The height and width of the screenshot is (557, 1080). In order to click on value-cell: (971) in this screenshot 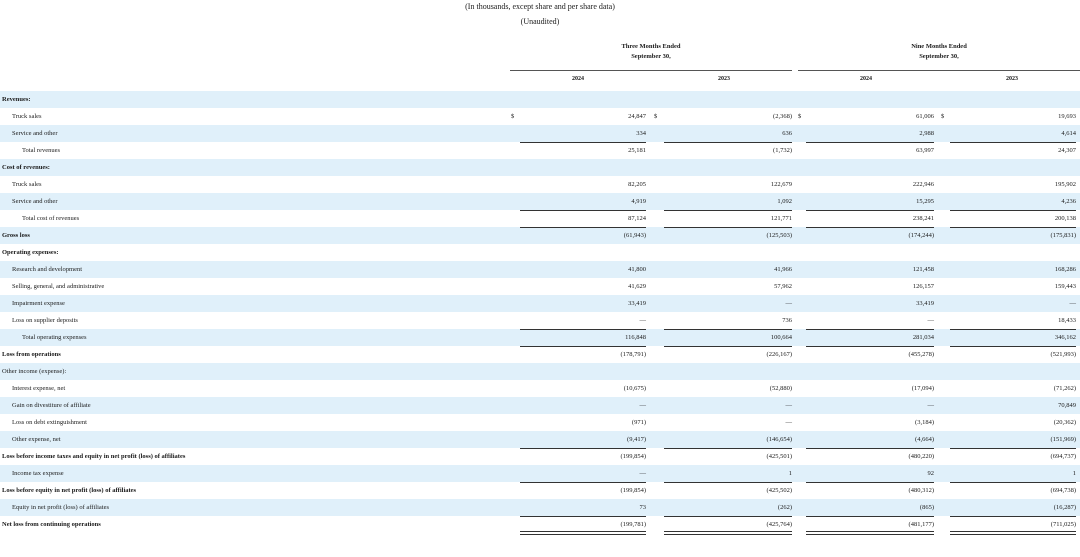, I will do `click(638, 422)`.